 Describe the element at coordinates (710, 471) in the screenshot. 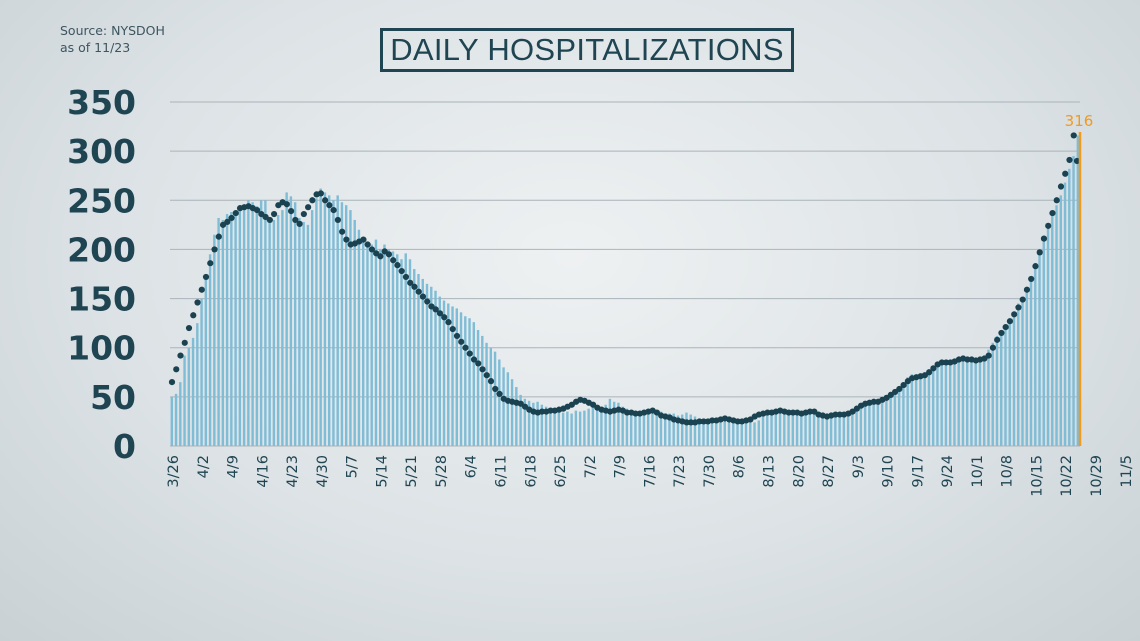

I see `x-tick-label: 7/30` at that location.